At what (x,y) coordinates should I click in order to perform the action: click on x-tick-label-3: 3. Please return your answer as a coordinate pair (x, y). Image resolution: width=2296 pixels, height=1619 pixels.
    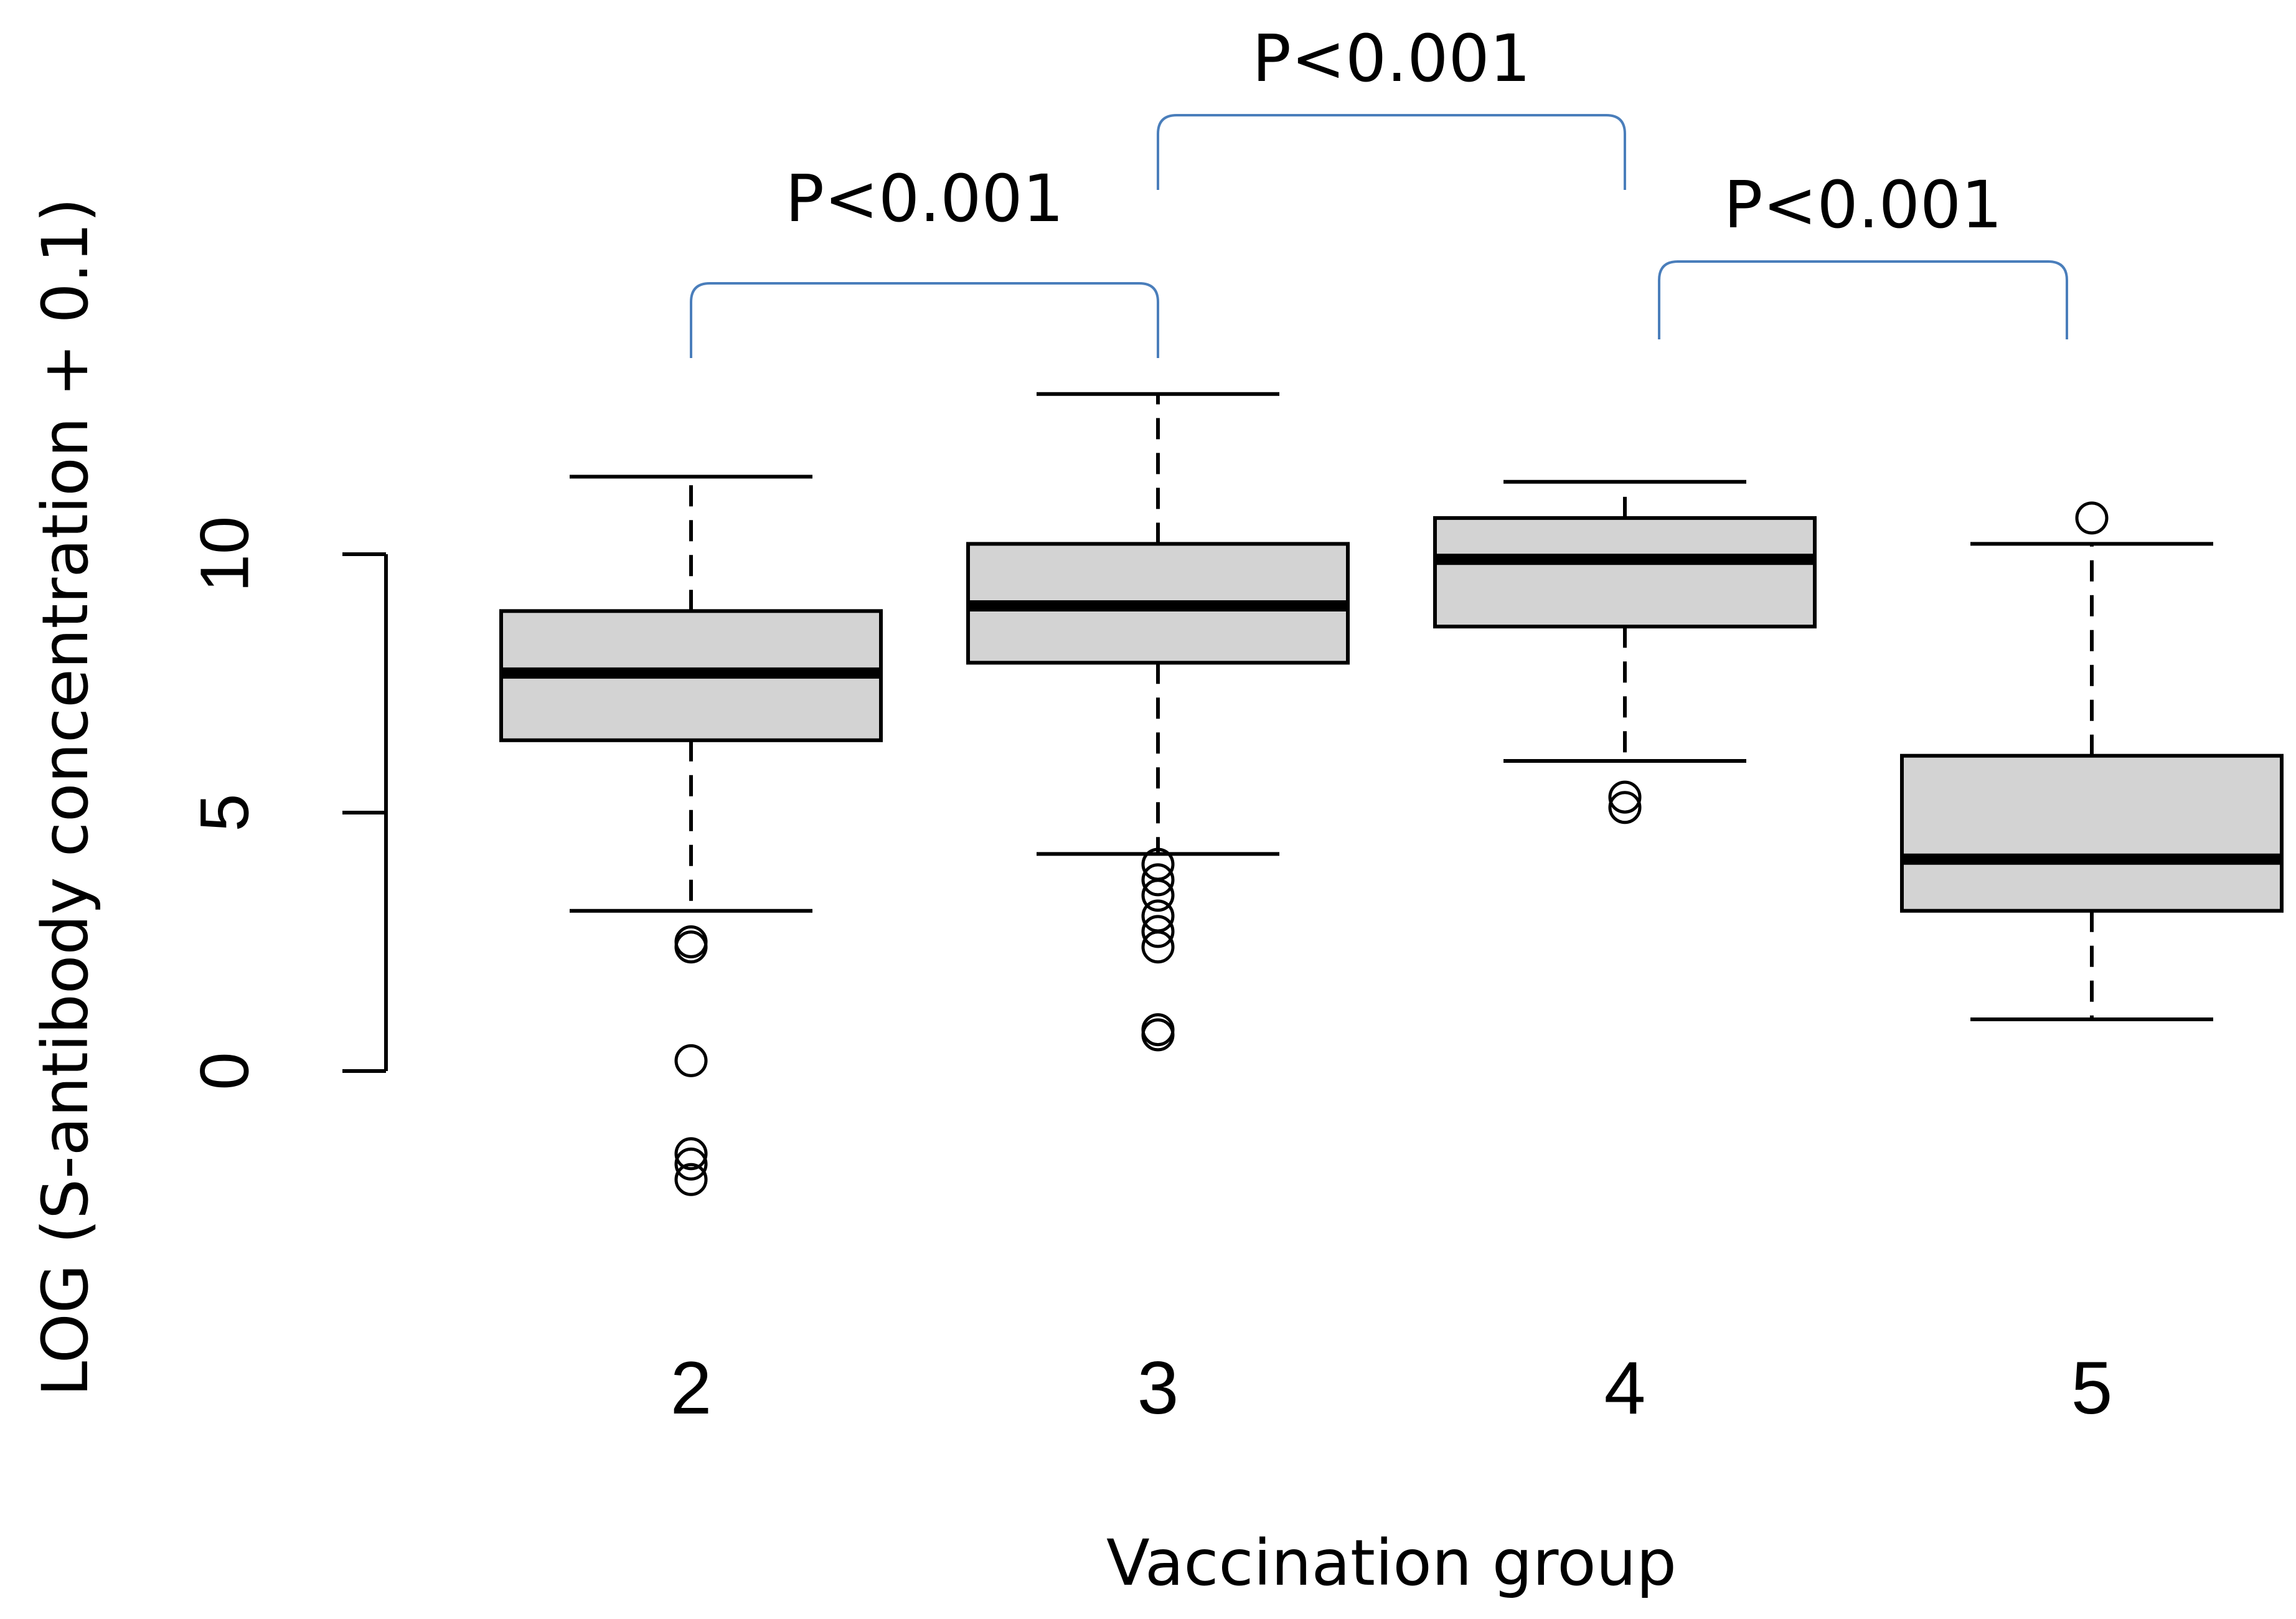
    Looking at the image, I should click on (1158, 1388).